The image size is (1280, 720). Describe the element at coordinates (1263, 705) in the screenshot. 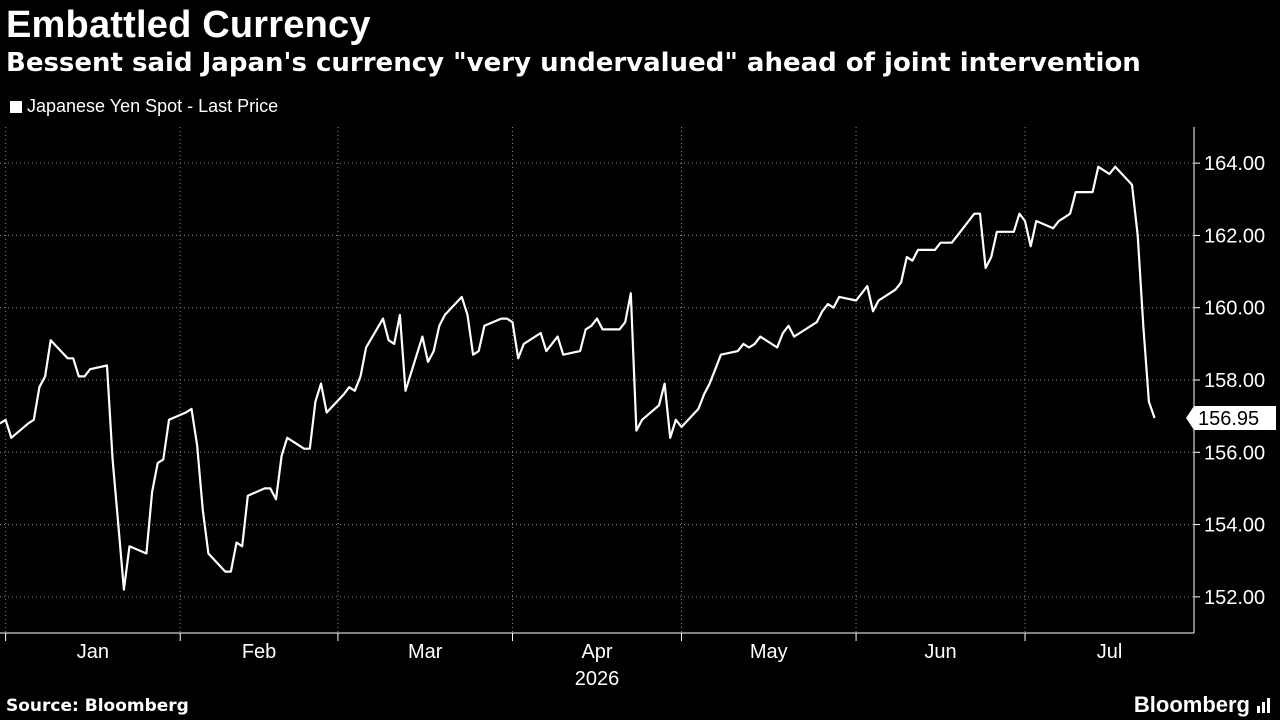

I see `bloomberg-mark-icon` at that location.